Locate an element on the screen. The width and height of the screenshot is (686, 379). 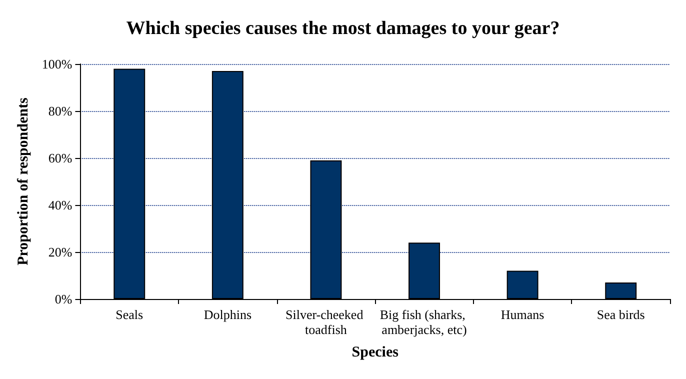
x-tick-label: Sea birds is located at coordinates (620, 314).